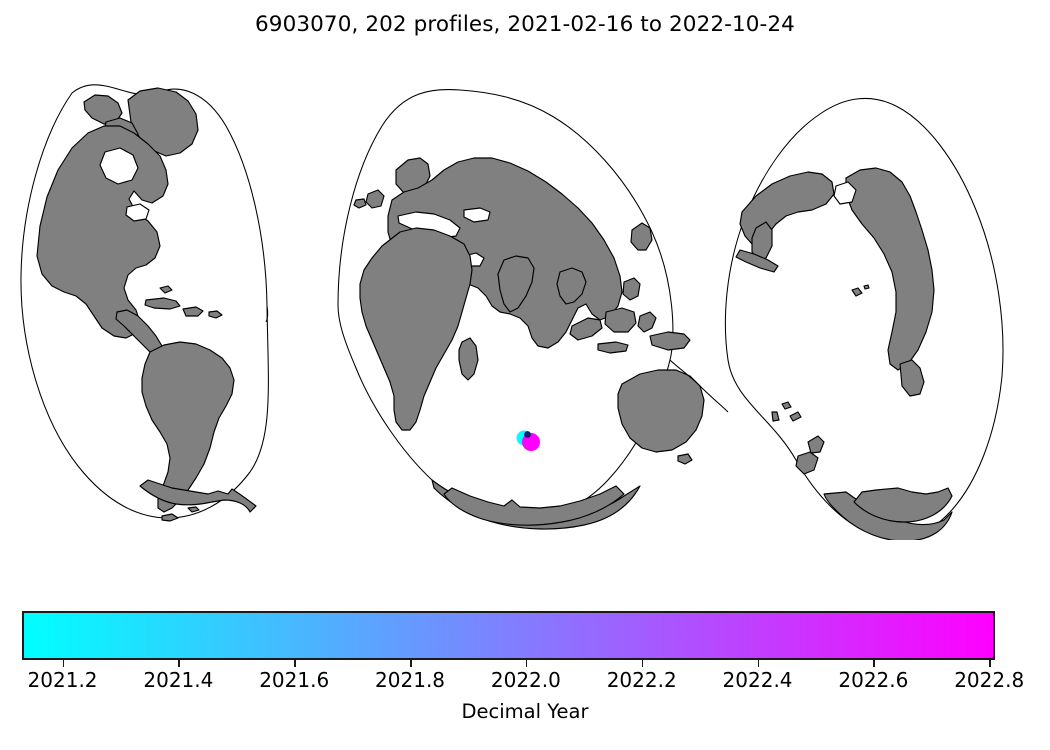 The height and width of the screenshot is (750, 1050). Describe the element at coordinates (294, 680) in the screenshot. I see `colorbar-tick-label: 2021.6` at that location.